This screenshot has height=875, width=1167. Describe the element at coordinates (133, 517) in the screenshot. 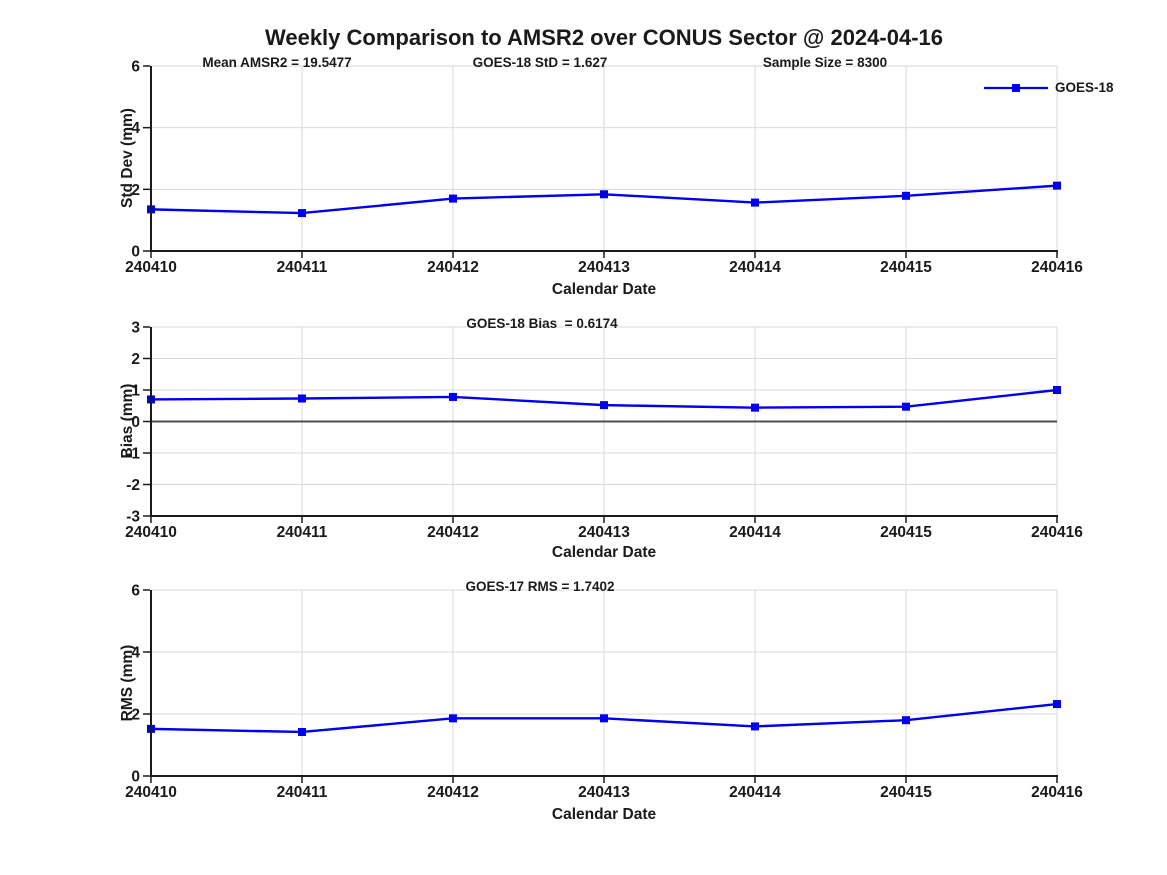

I see `y-tick-label: -3` at that location.